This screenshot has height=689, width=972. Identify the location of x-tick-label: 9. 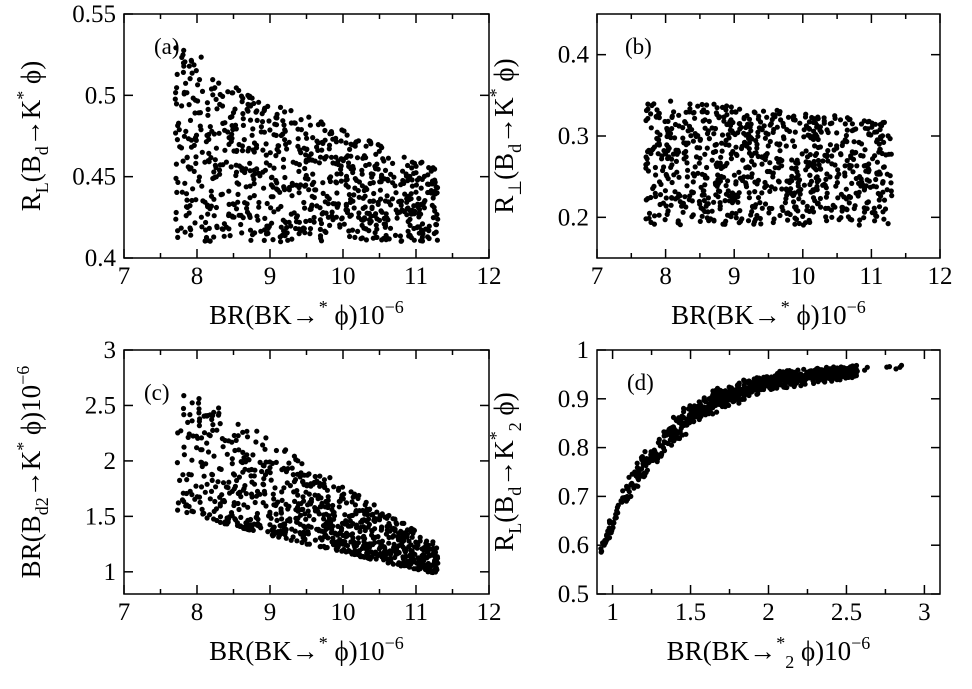
(734, 276).